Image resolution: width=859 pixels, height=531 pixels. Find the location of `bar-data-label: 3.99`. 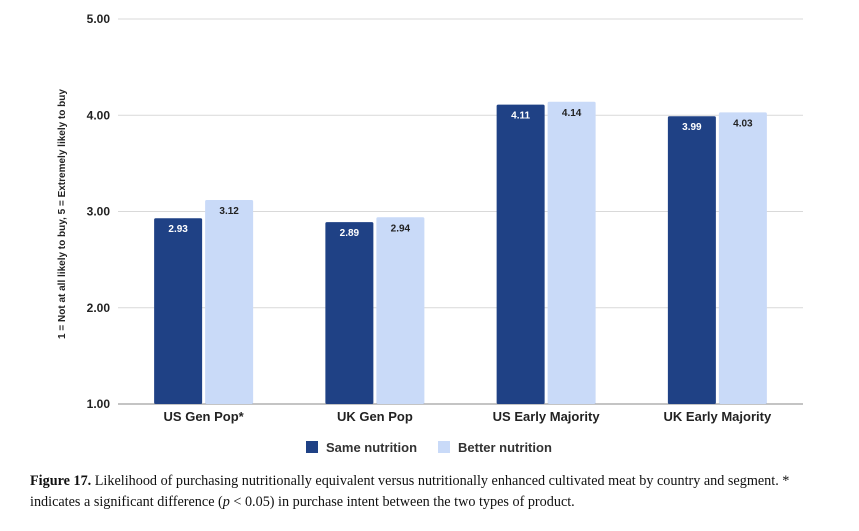

bar-data-label: 3.99 is located at coordinates (692, 127).